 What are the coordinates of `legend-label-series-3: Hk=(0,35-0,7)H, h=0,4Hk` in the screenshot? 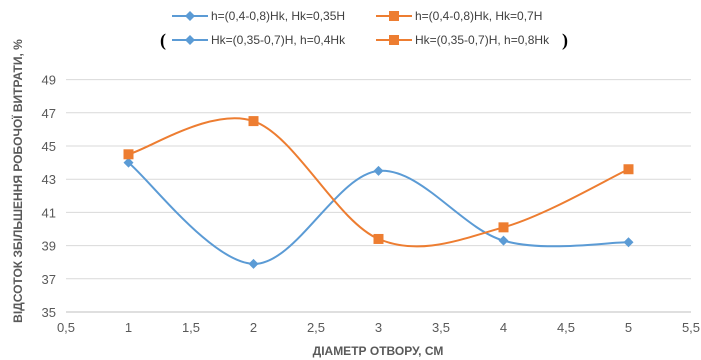 It's located at (278, 40).